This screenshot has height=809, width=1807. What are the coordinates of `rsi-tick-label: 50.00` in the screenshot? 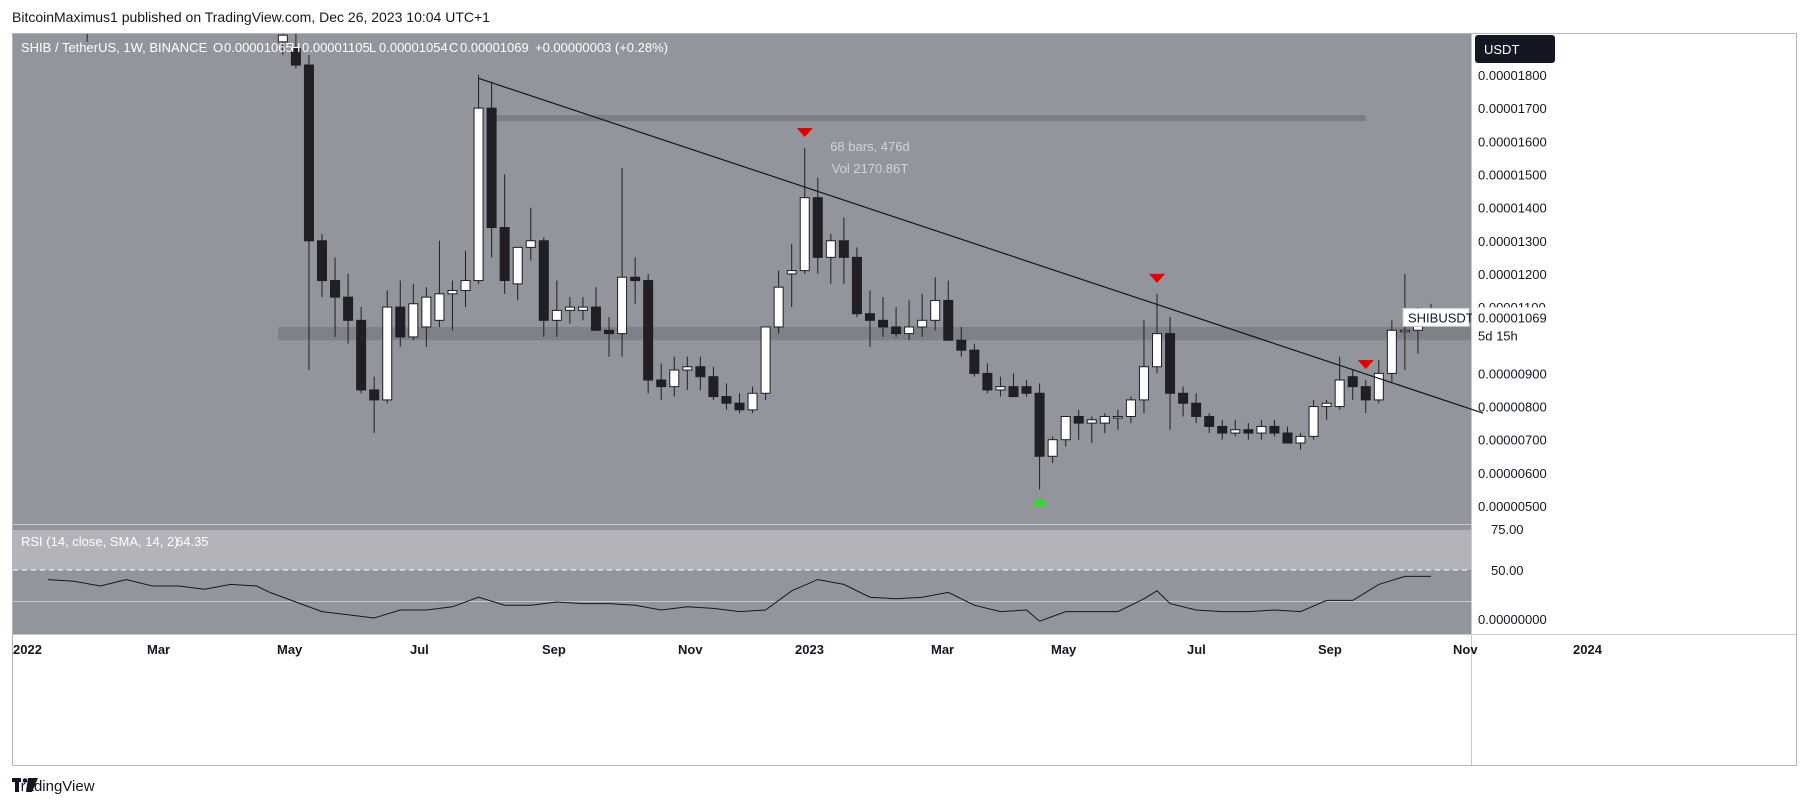 It's located at (1507, 570).